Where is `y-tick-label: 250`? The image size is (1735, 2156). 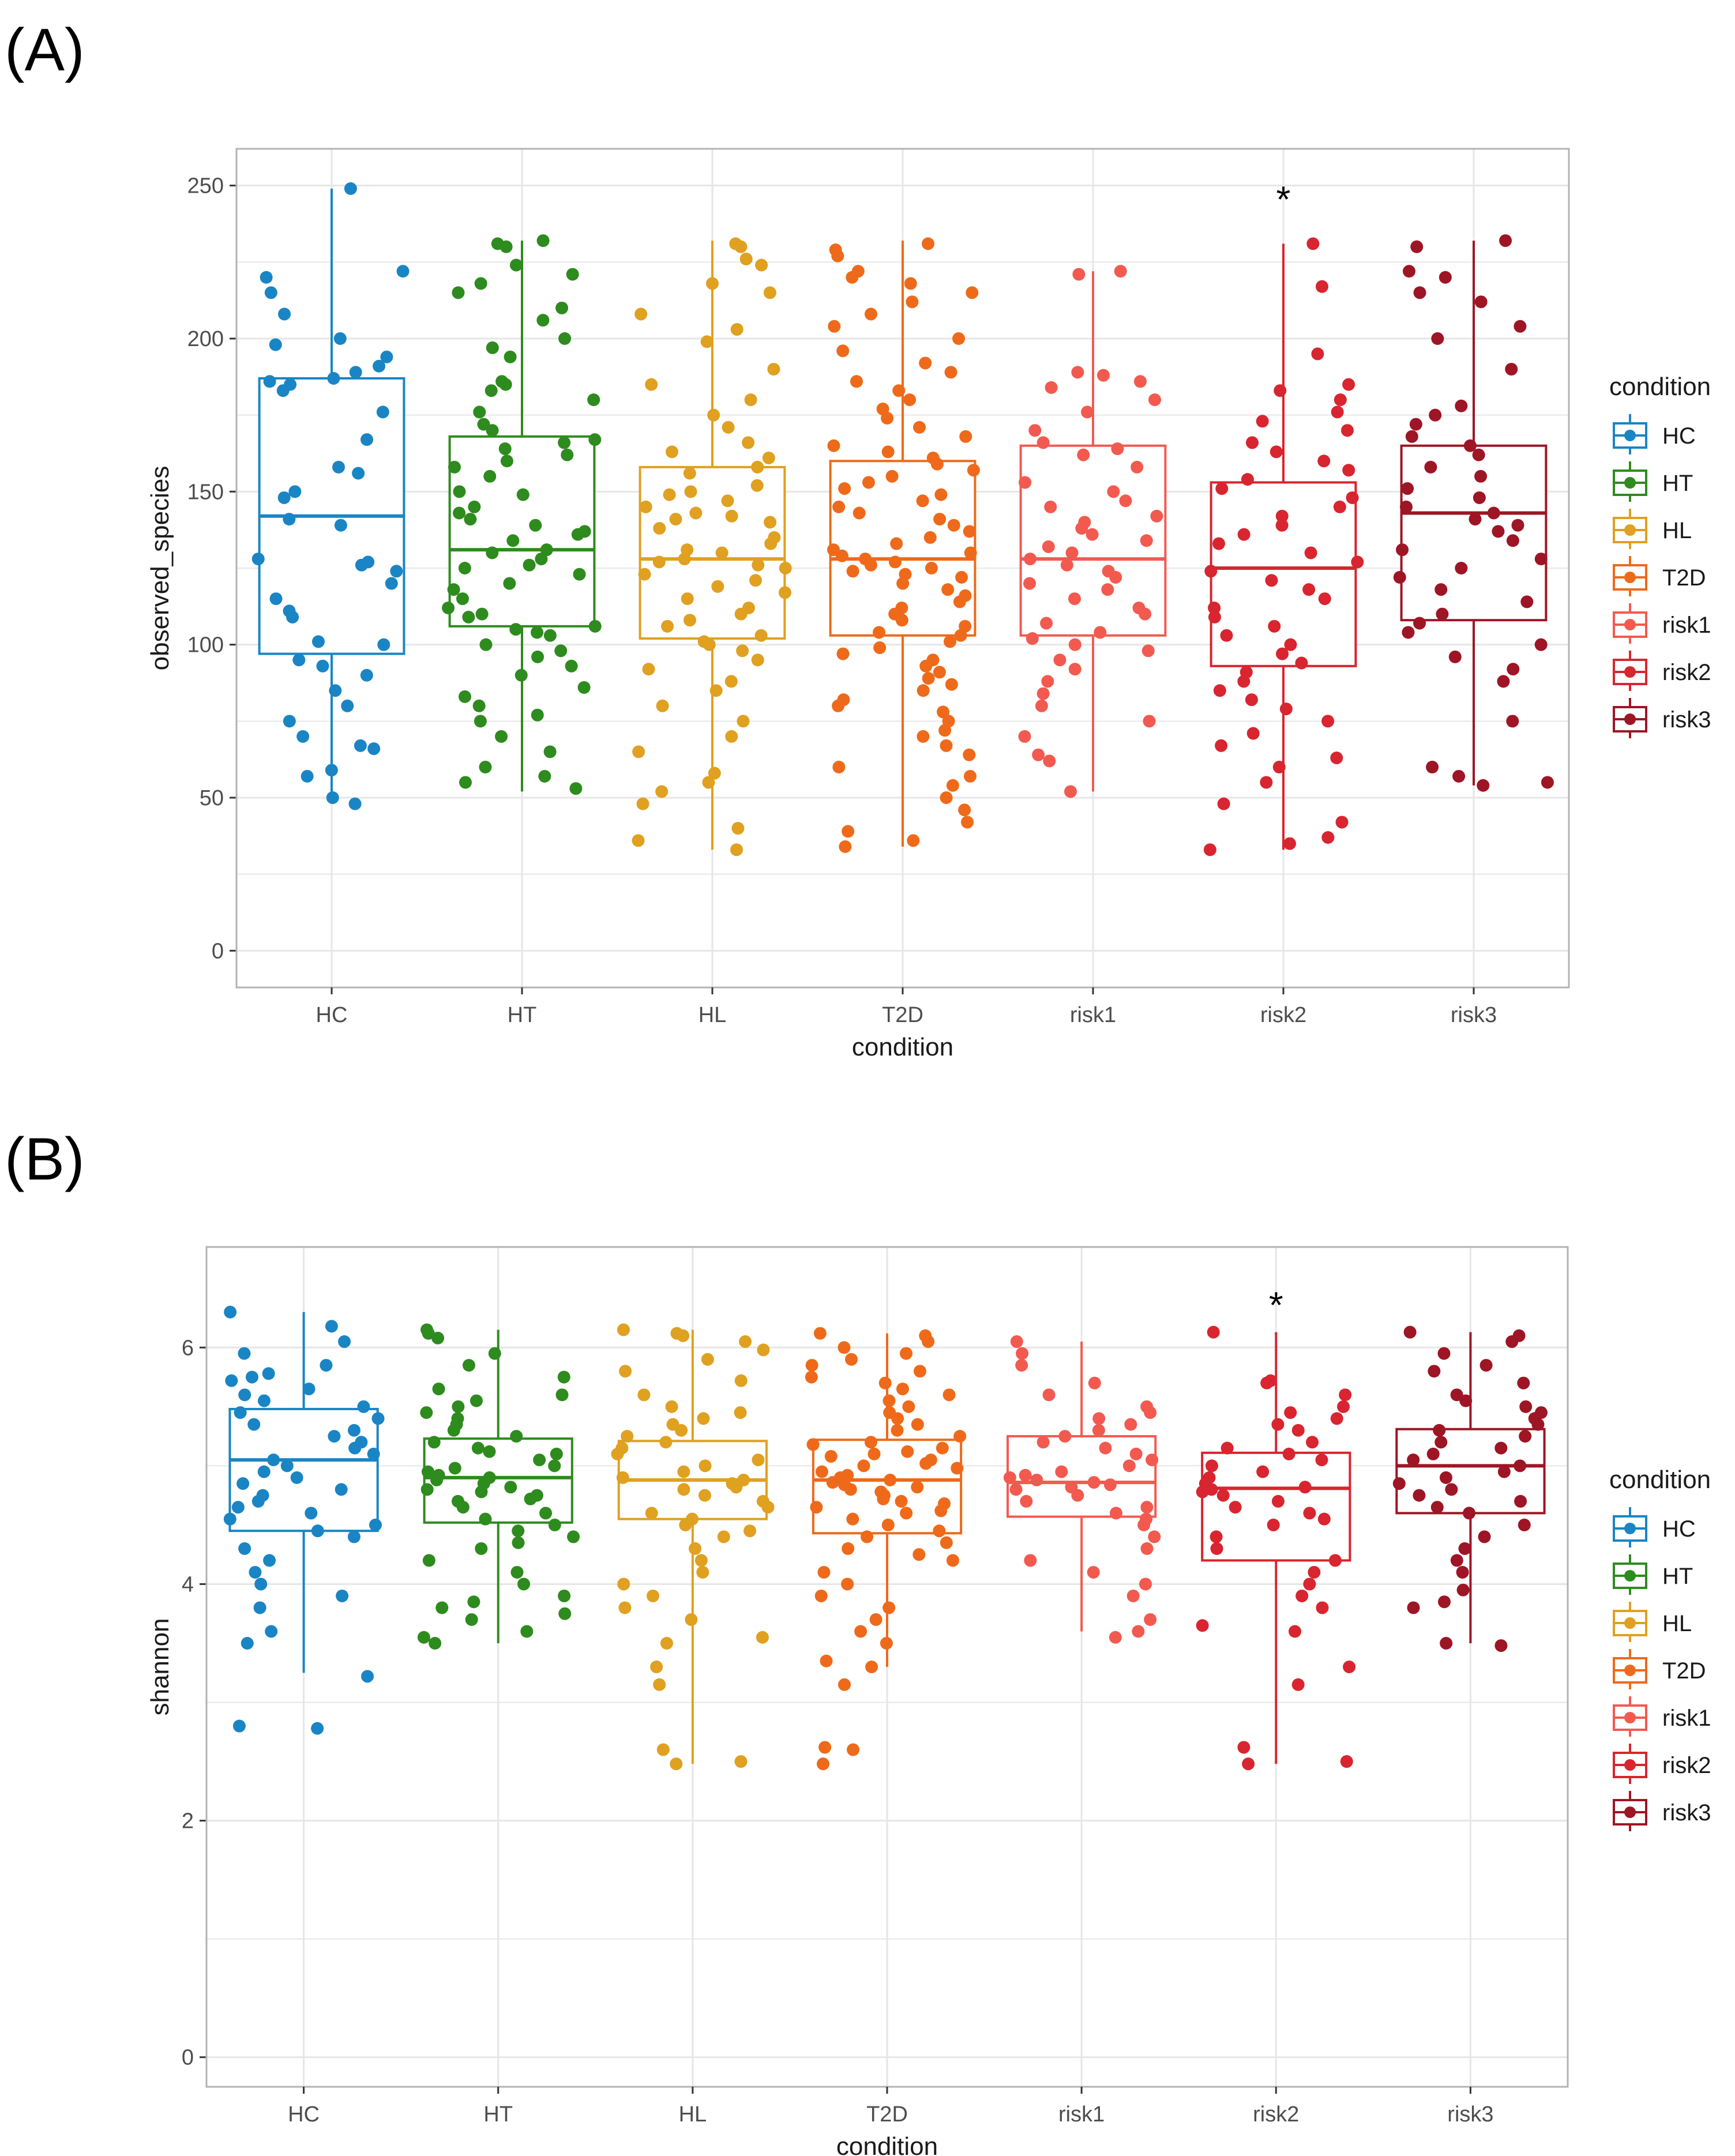
y-tick-label: 250 is located at coordinates (206, 186).